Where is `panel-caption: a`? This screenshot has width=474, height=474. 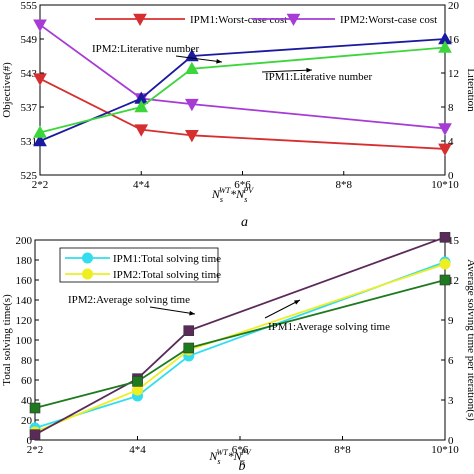
panel-caption: a is located at coordinates (244, 222).